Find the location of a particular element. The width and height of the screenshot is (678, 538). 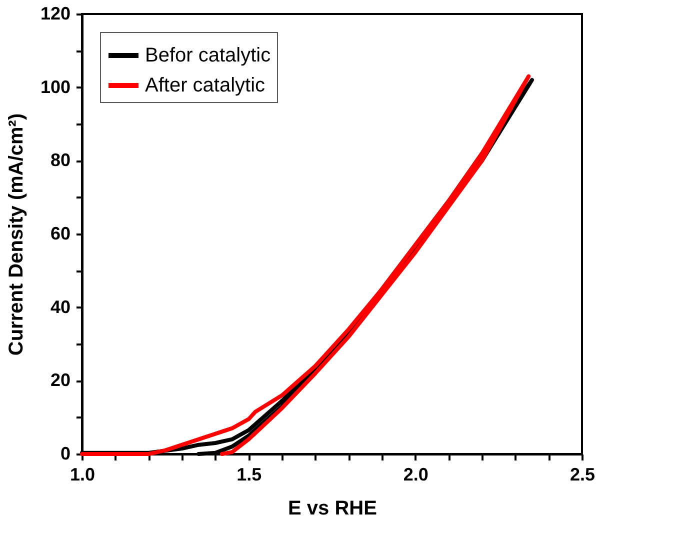

x-tick-label: 2.5 is located at coordinates (583, 474).